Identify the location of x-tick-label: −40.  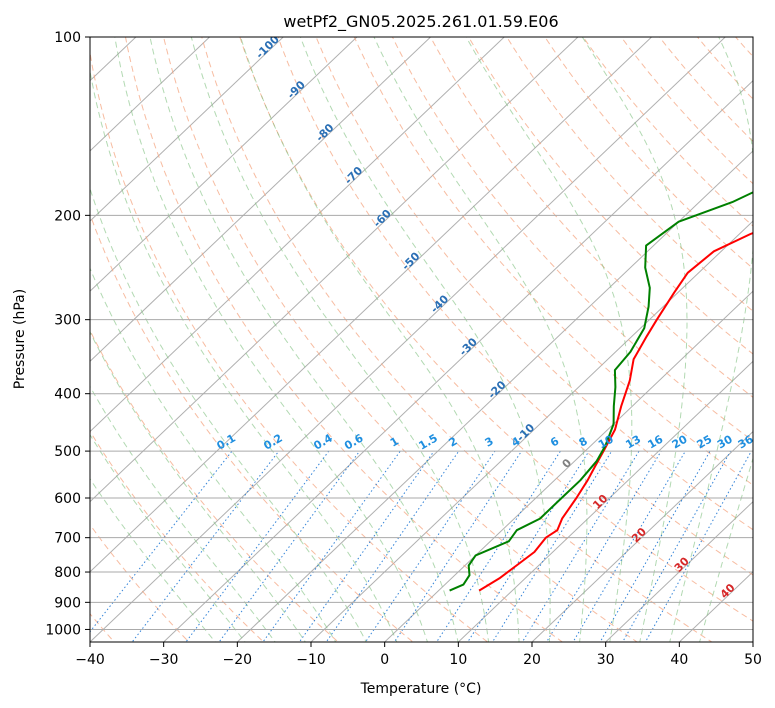
(90, 660).